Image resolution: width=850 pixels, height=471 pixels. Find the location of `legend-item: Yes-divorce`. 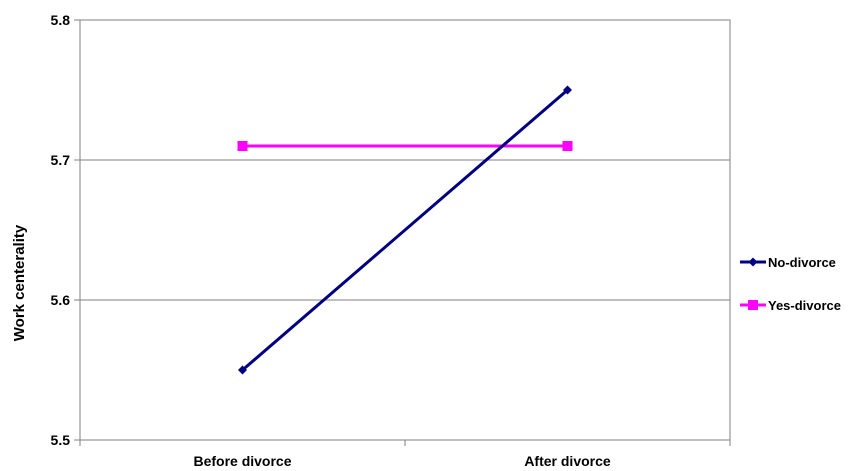

legend-item: Yes-divorce is located at coordinates (790, 305).